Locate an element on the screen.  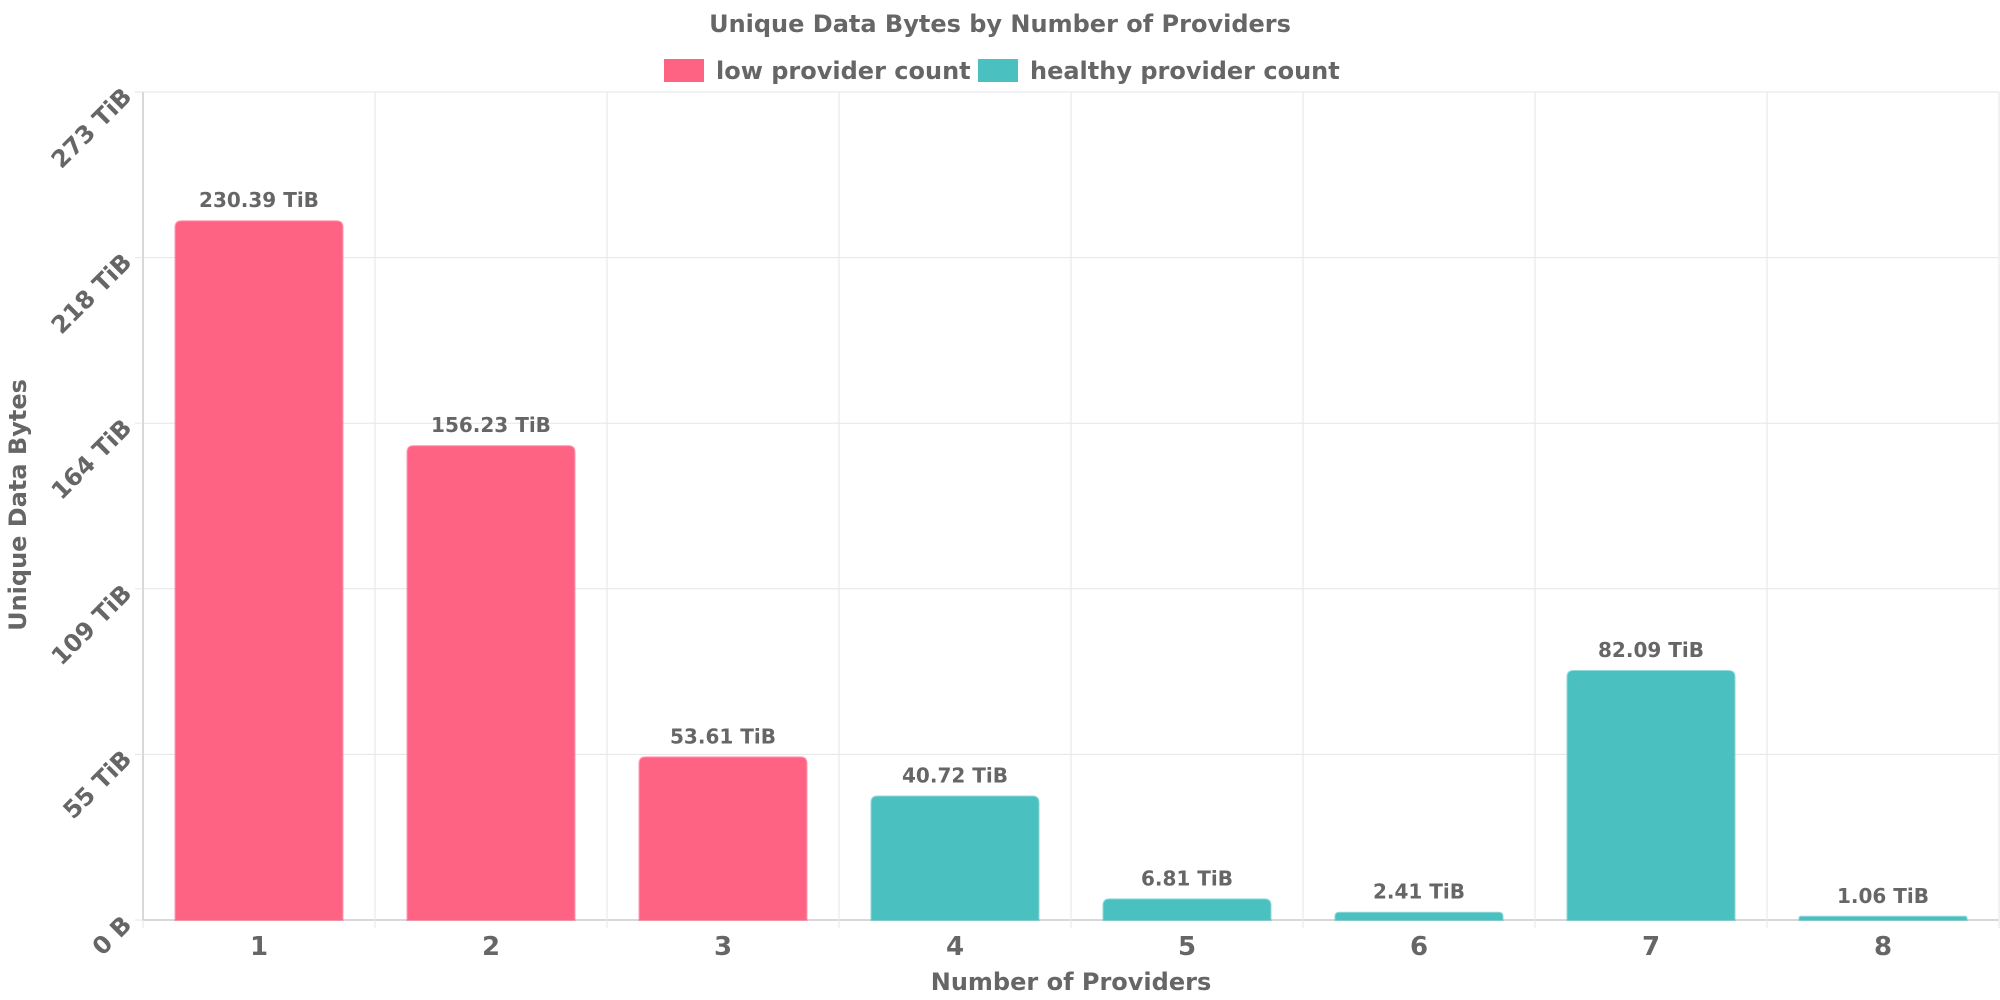
legend-swatch-low-provider-count is located at coordinates (684, 70).